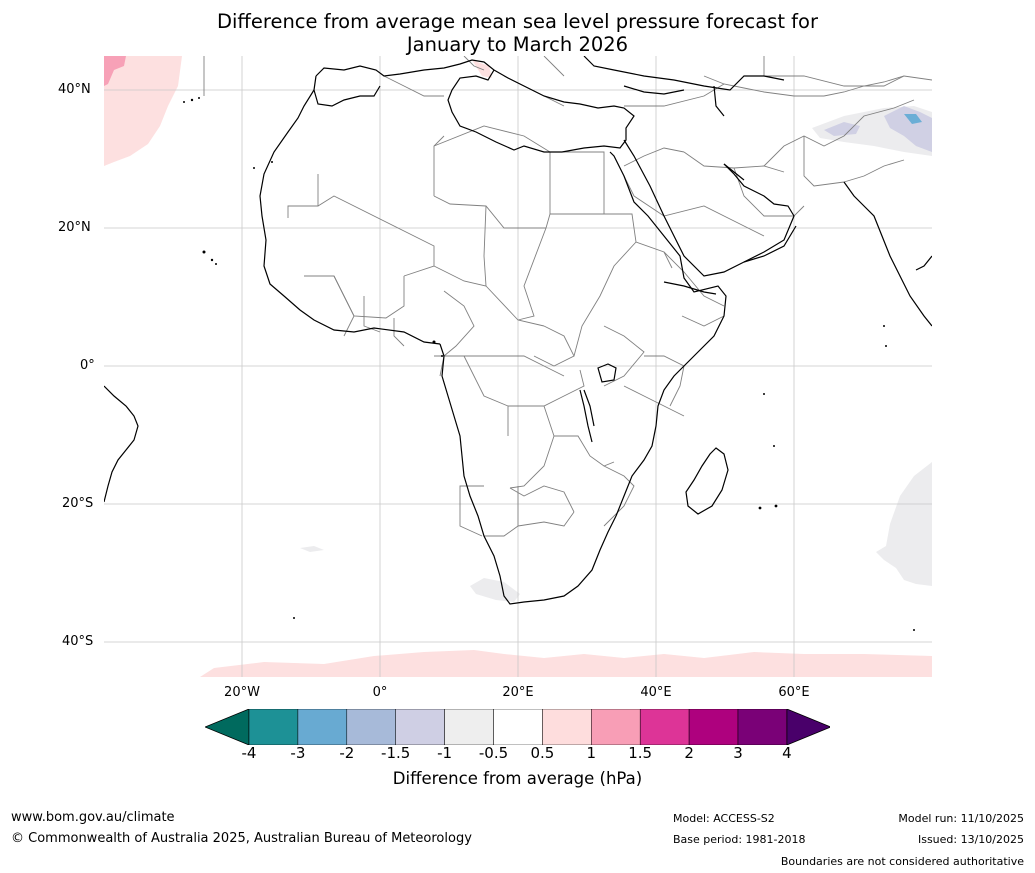 The width and height of the screenshot is (1035, 873). What do you see at coordinates (689, 753) in the screenshot?
I see `colorbar-tick-label: 2` at bounding box center [689, 753].